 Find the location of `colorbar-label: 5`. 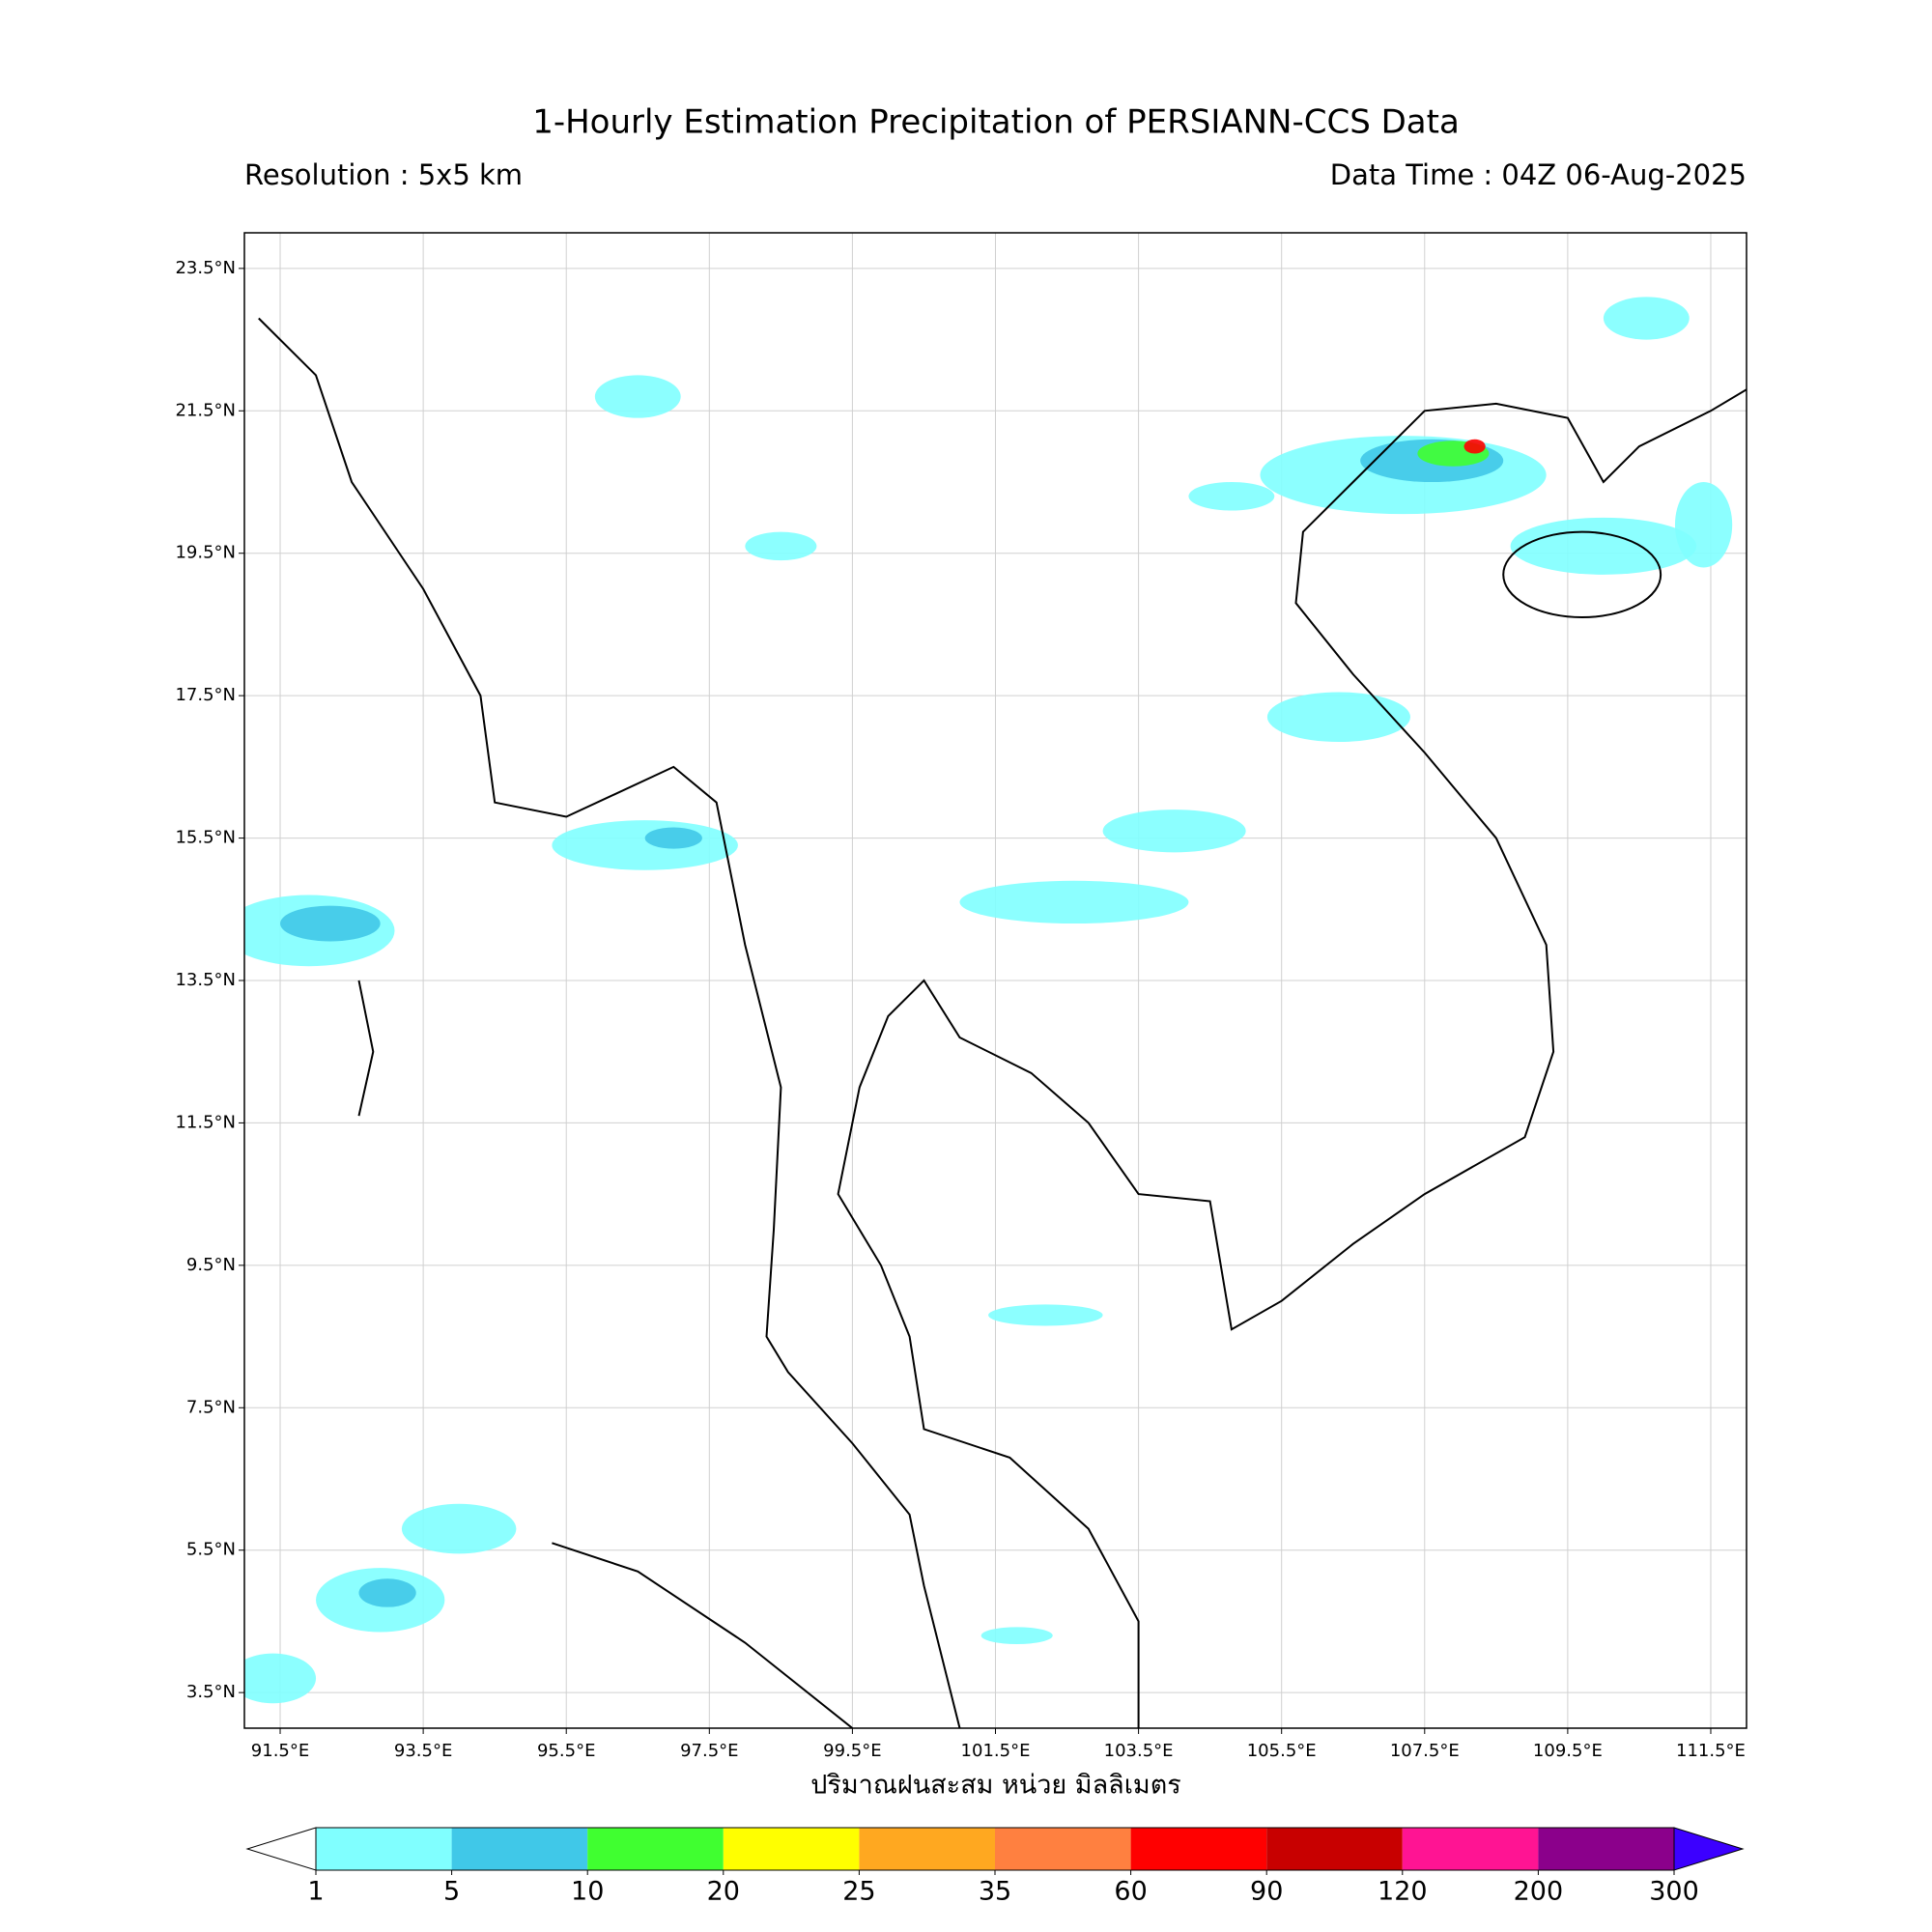

colorbar-label: 5 is located at coordinates (451, 1892).